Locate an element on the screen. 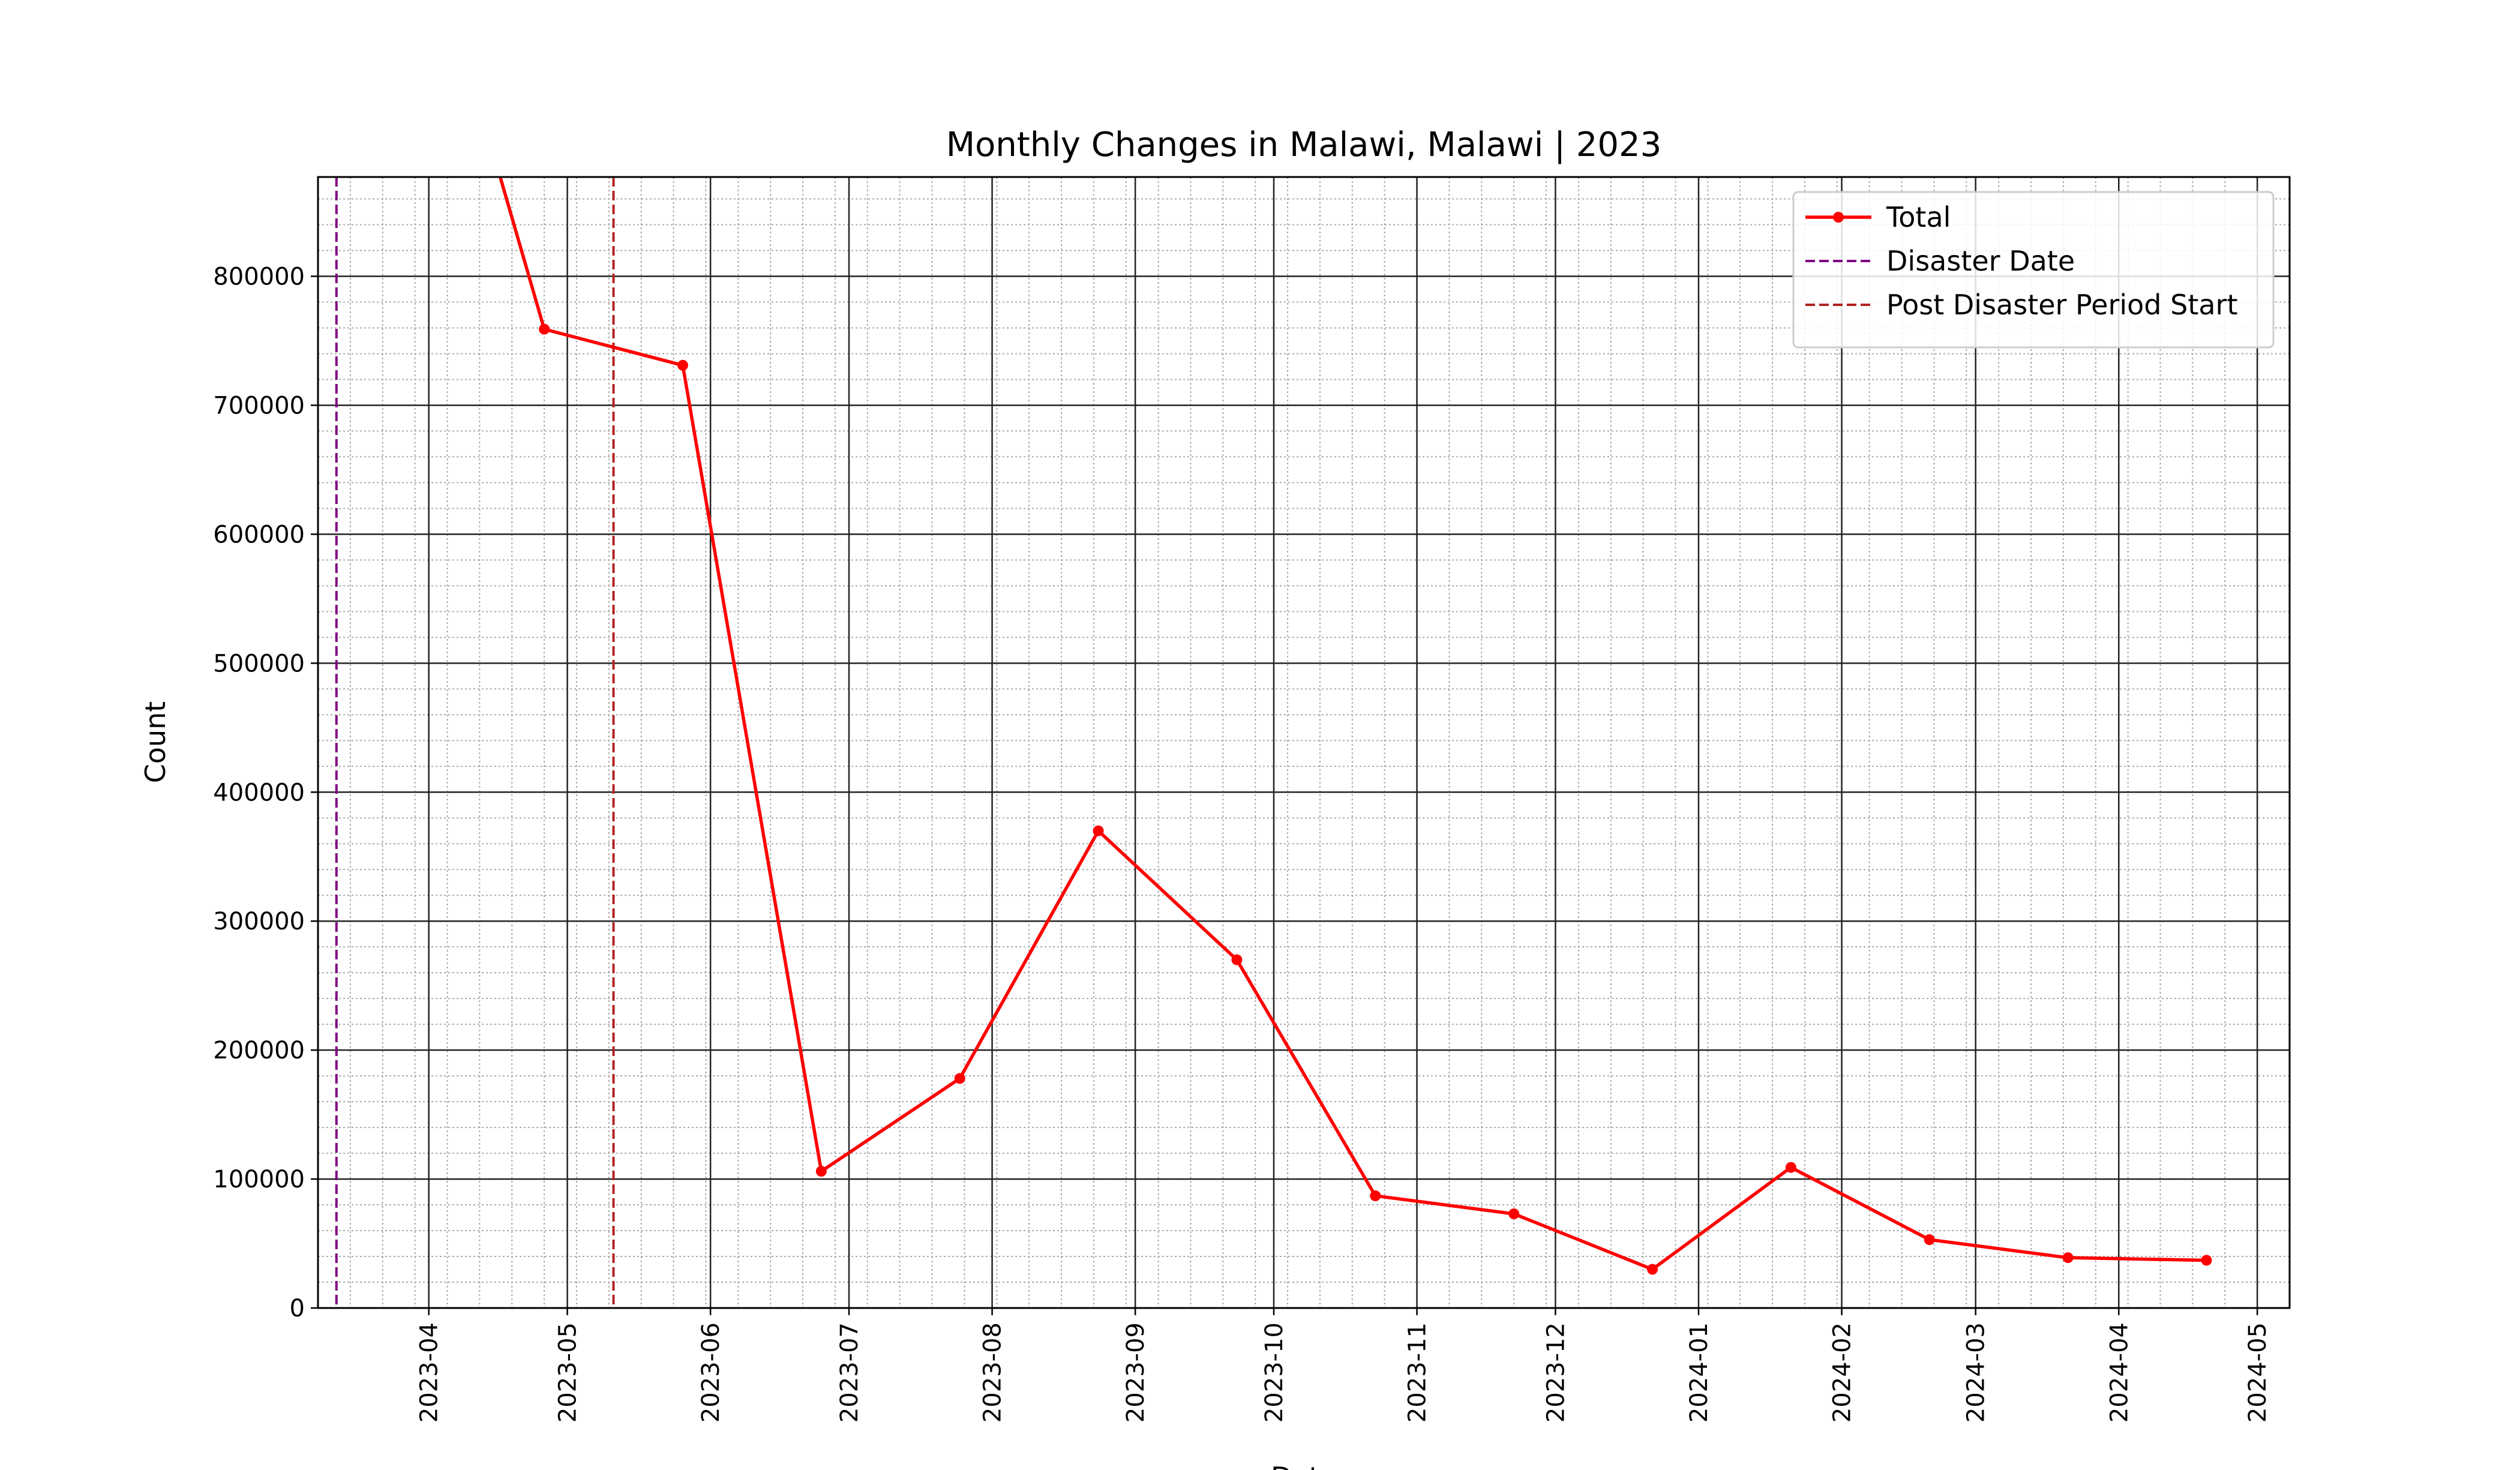  y-tick-label: 0 is located at coordinates (297, 1308).